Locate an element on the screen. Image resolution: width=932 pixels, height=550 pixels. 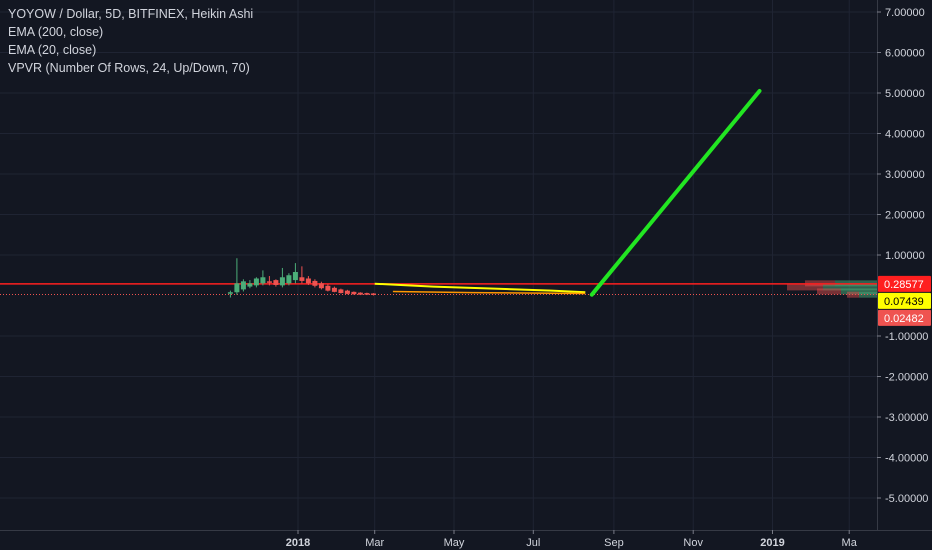
price-tick-label: 4.00000 is located at coordinates (905, 135).